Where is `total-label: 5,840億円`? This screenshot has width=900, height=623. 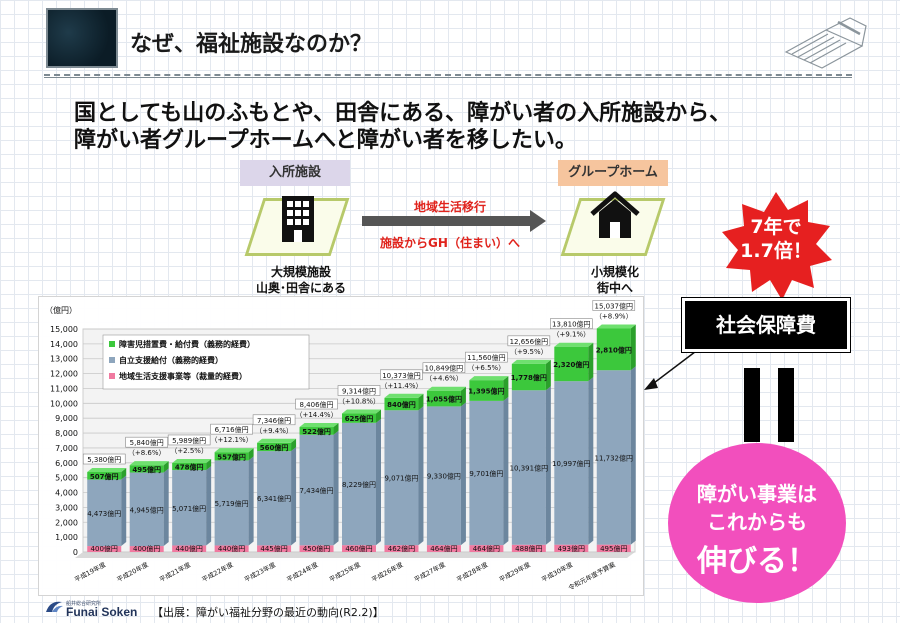 total-label: 5,840億円 is located at coordinates (147, 442).